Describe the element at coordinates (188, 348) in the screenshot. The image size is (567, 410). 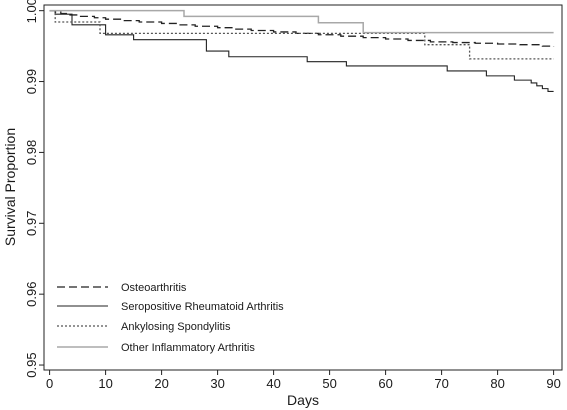
I see `legend-label: Other Inflammatory Arthritis` at that location.